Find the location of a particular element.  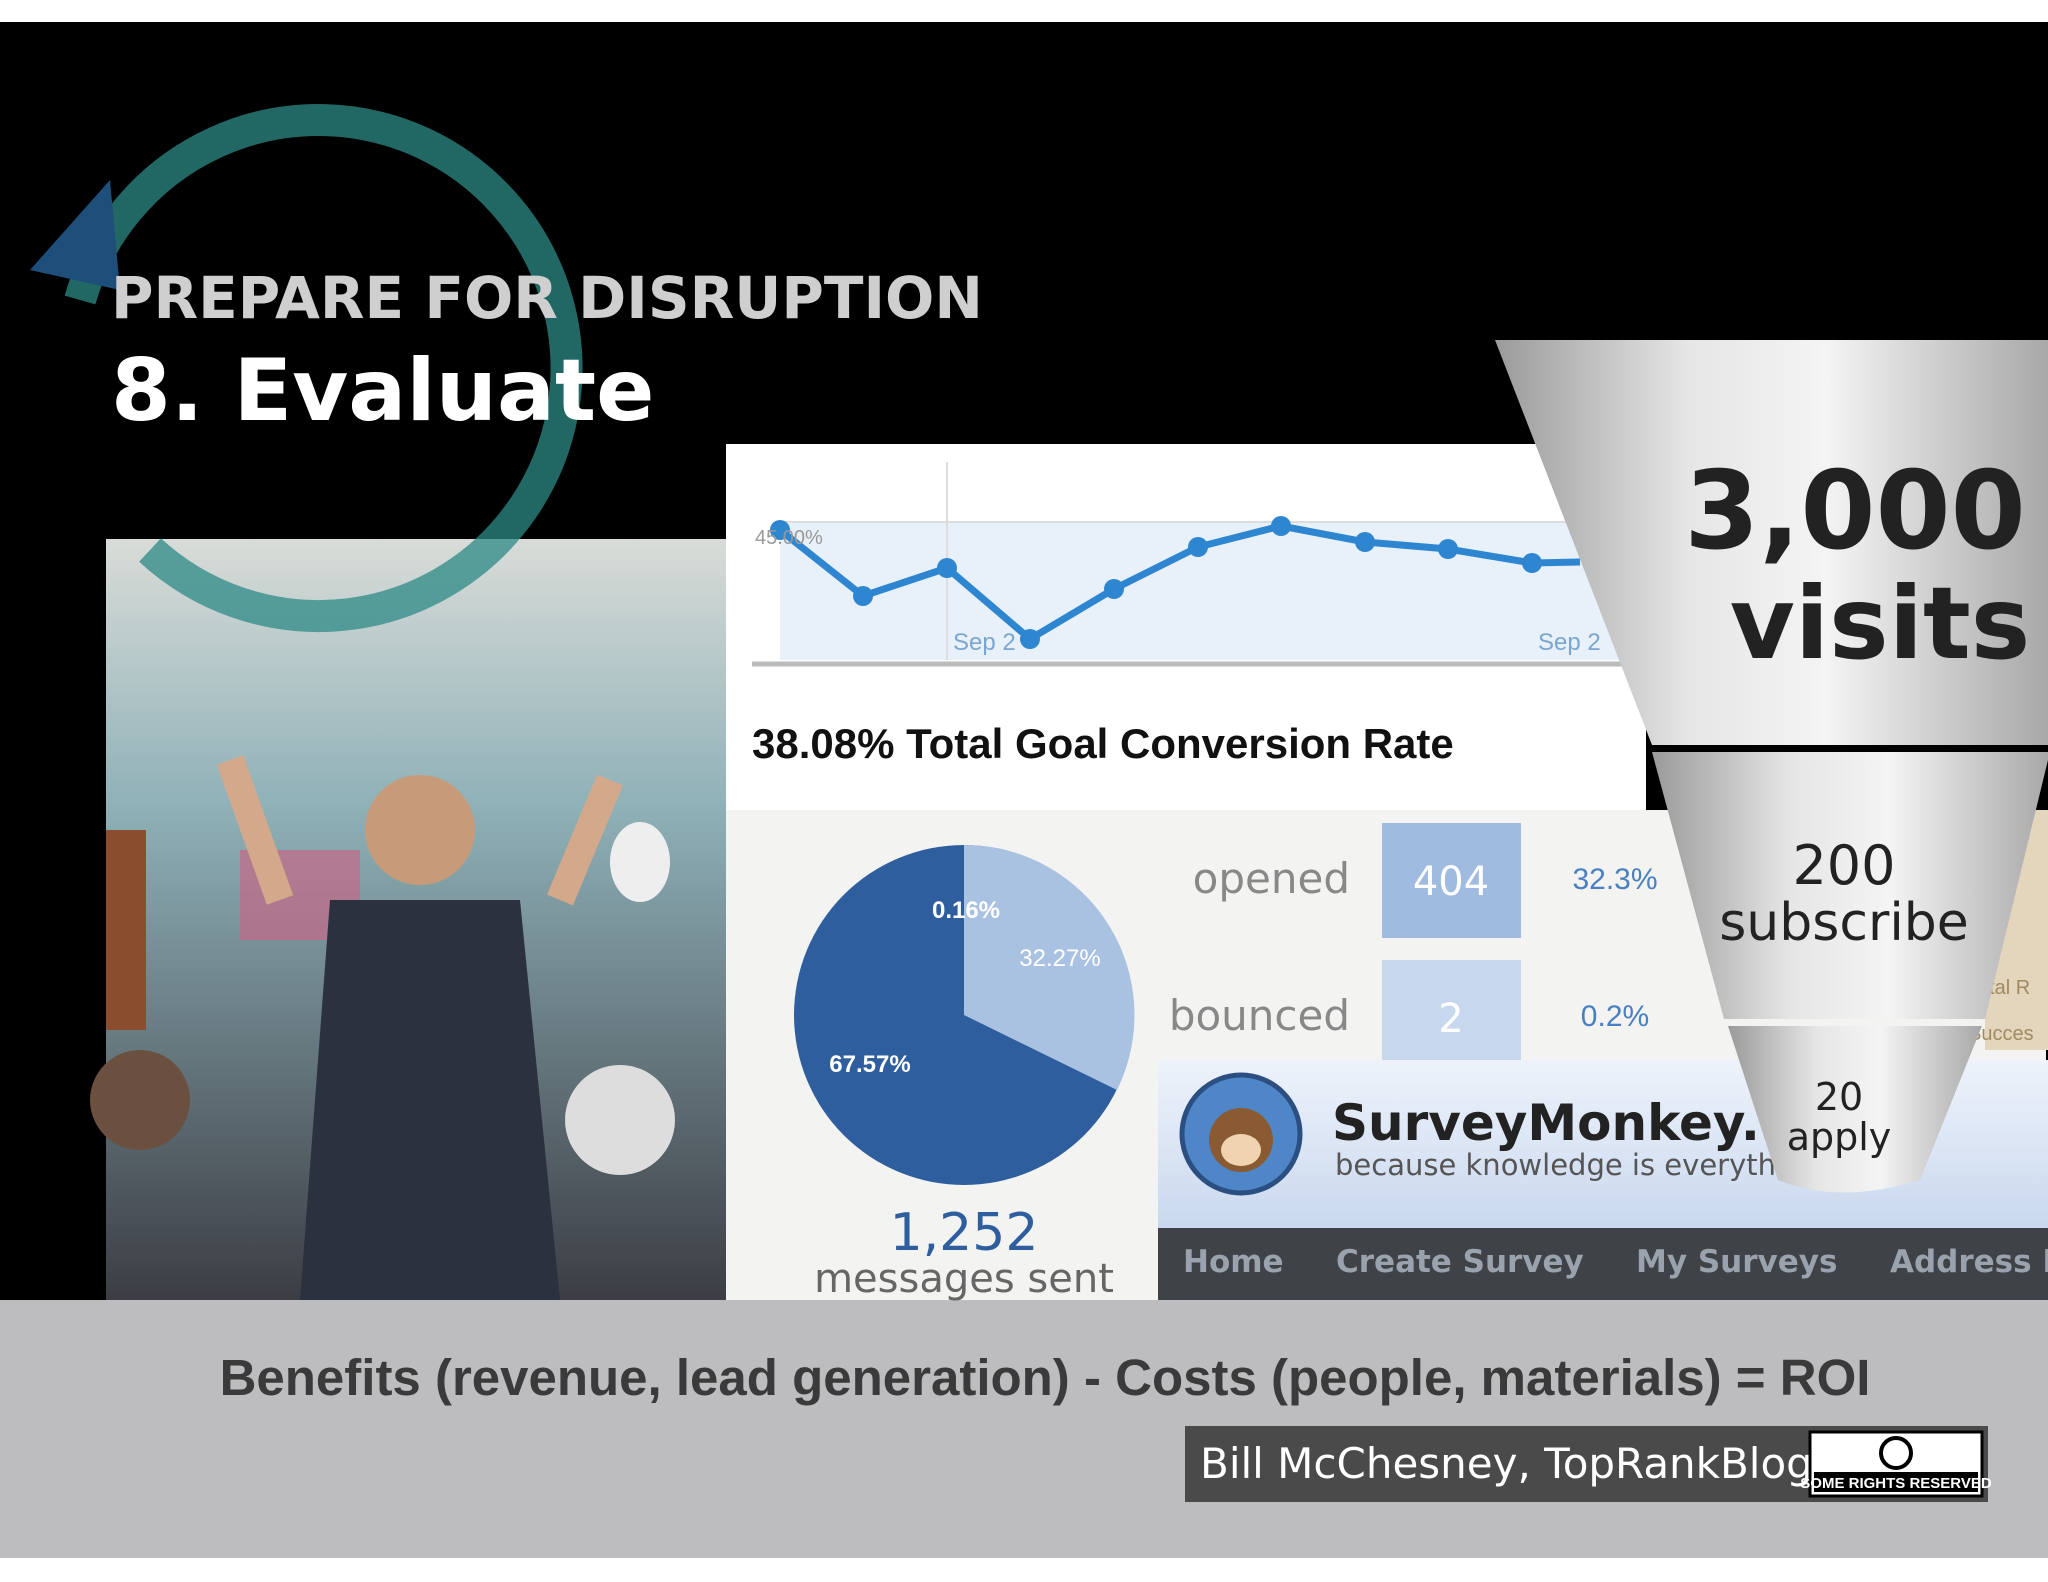

pie-label: 32.27% is located at coordinates (1059, 958).